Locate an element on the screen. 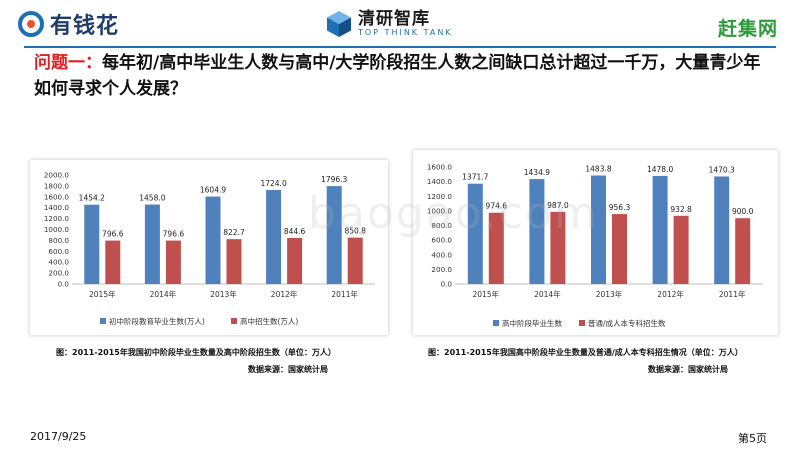 The width and height of the screenshot is (800, 450). chart1-category-label: 2013年 is located at coordinates (223, 294).